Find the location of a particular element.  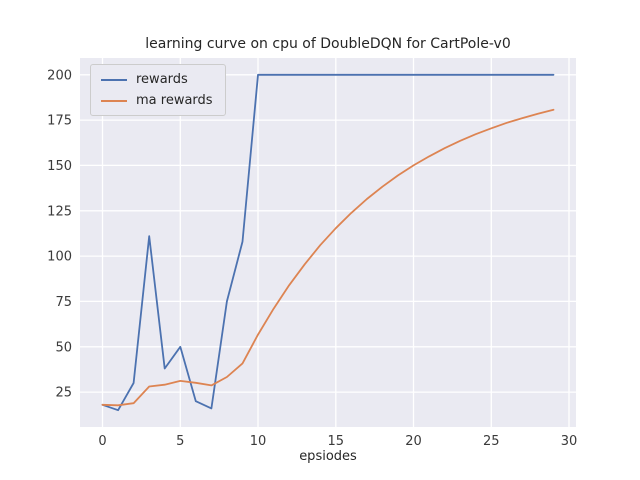

y-tick-label: 75 is located at coordinates (63, 302).